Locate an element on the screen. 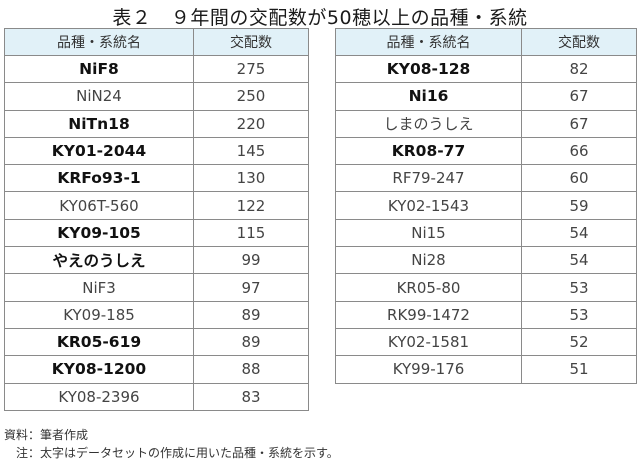 This screenshot has height=461, width=640. table-row: Ni28 54 is located at coordinates (486, 260).